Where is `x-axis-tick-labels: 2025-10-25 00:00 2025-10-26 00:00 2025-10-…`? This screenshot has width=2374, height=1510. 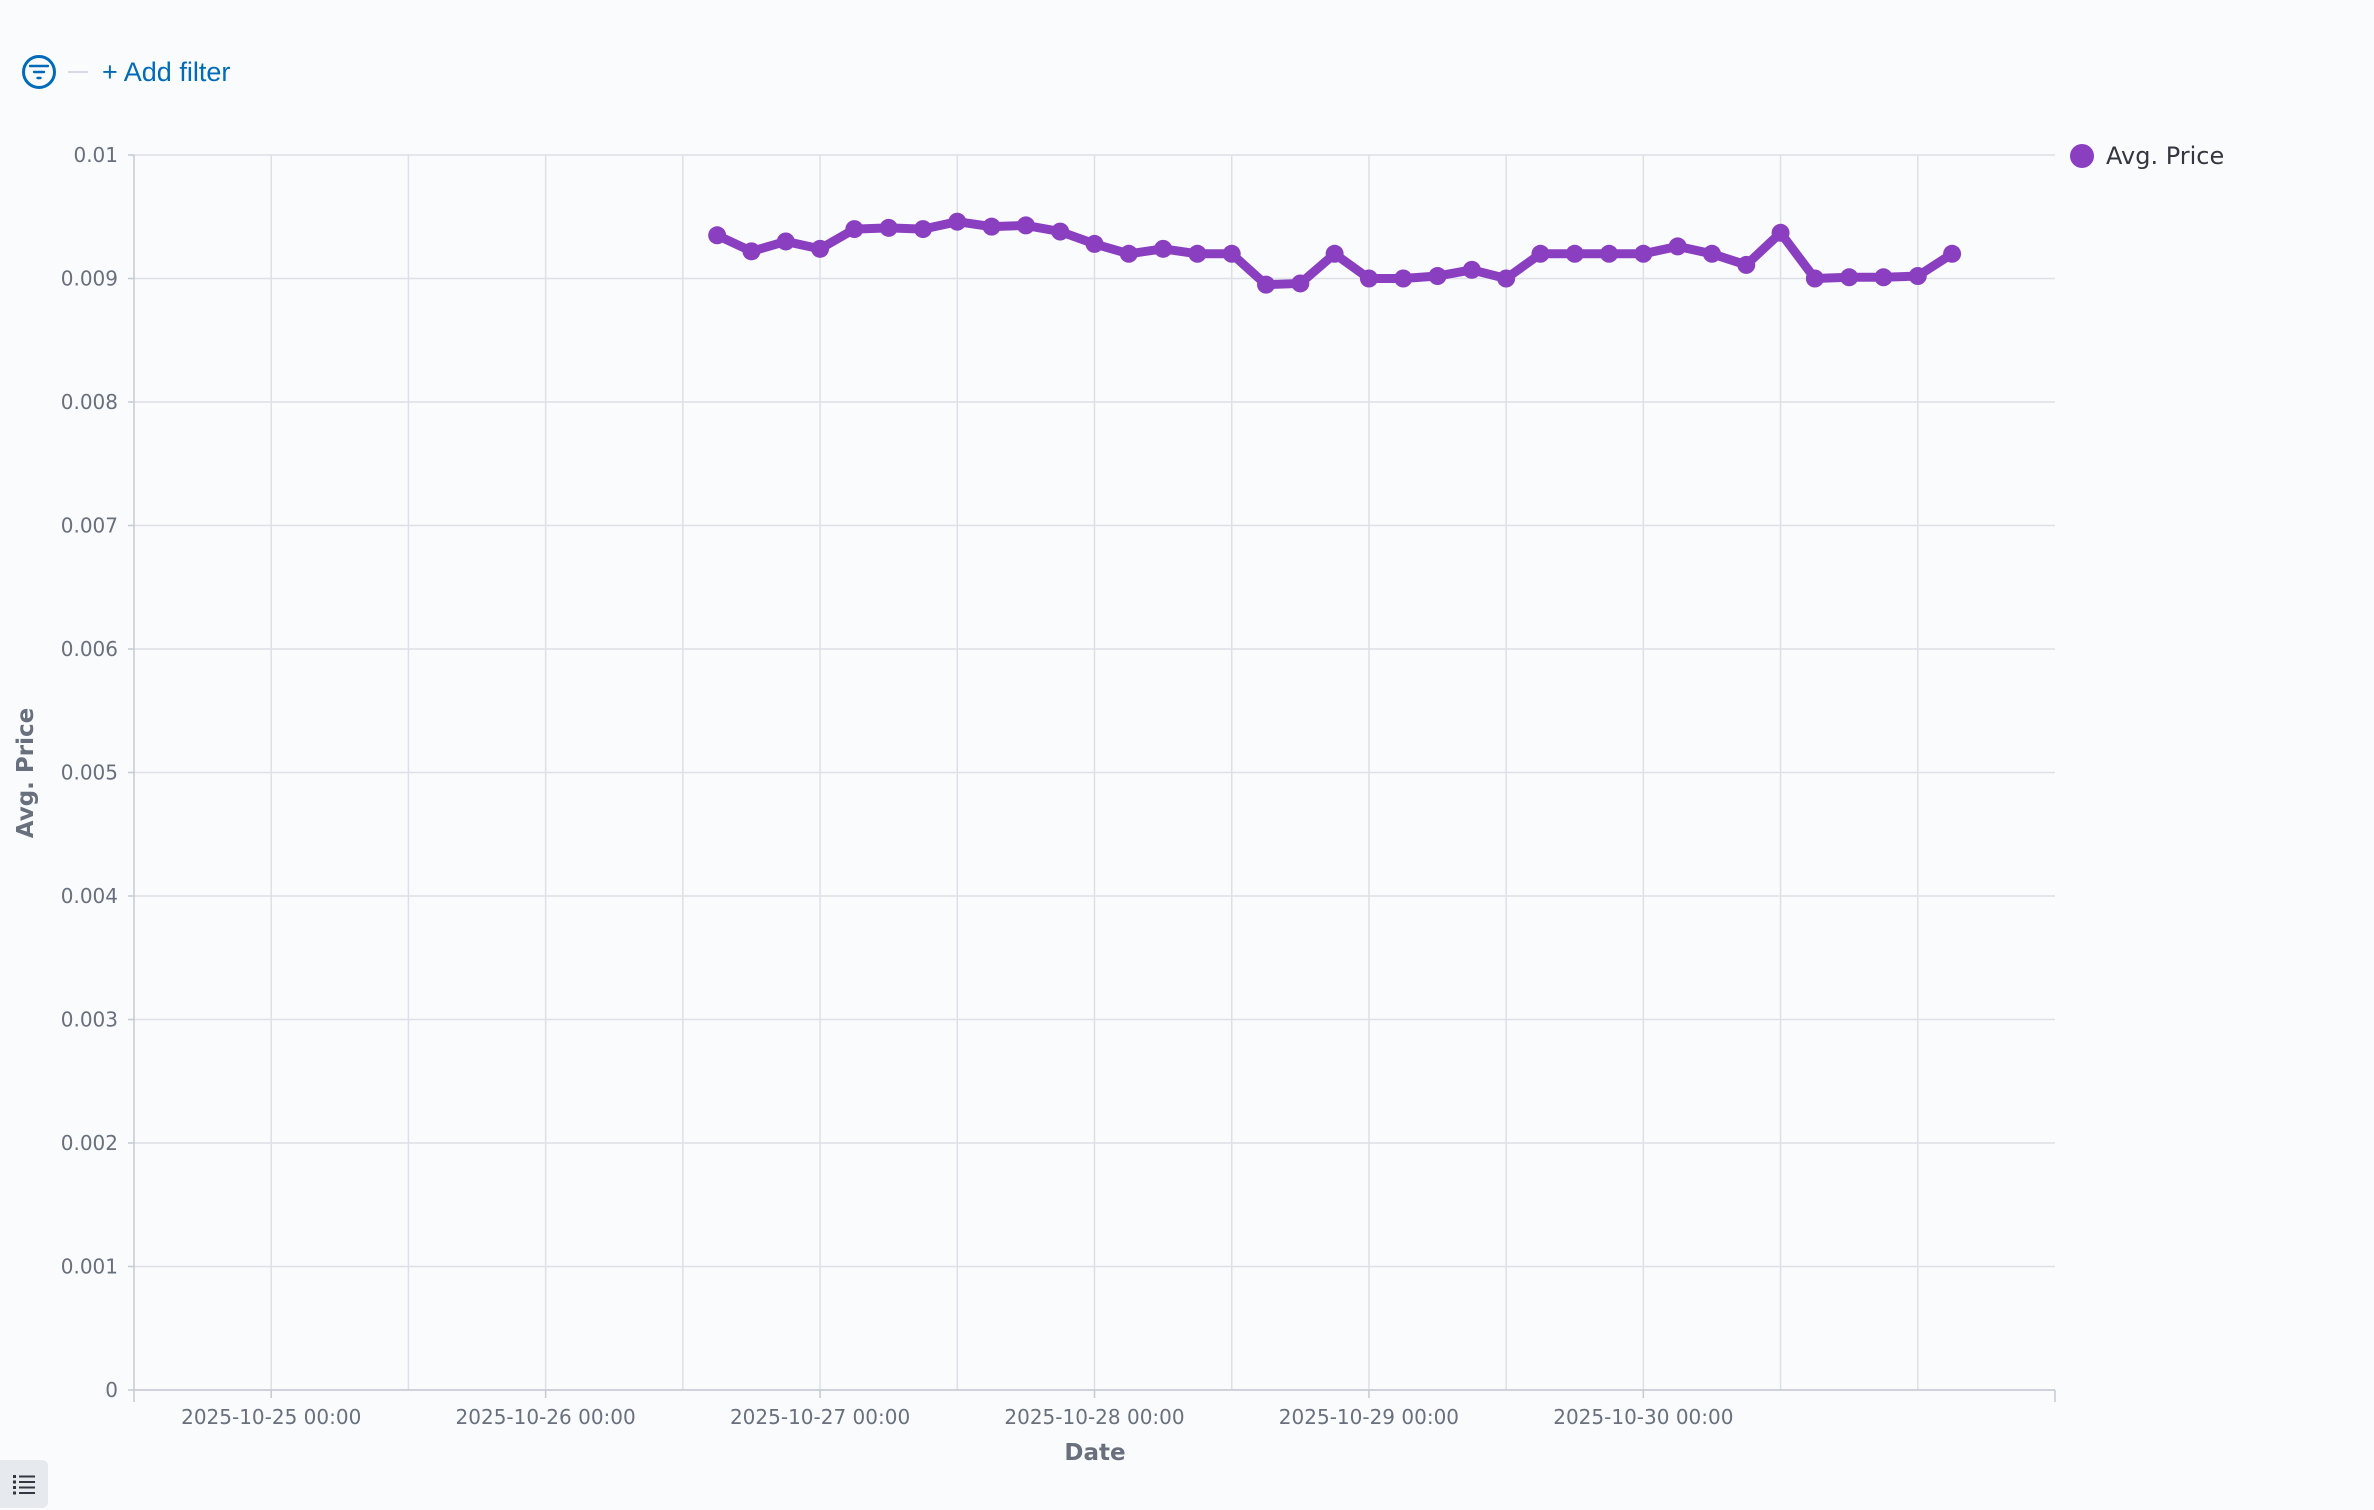
x-axis-tick-labels: 2025-10-25 00:00 2025-10-26 00:00 2025-10-… is located at coordinates (957, 1417).